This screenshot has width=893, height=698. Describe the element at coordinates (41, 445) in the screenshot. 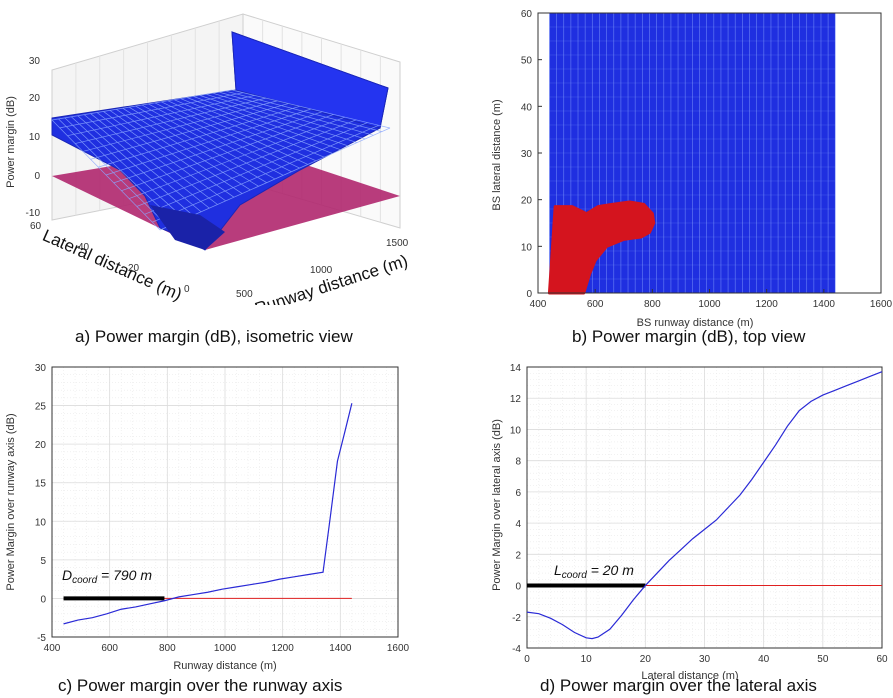

I see `p2-y-tick-label: 20` at that location.